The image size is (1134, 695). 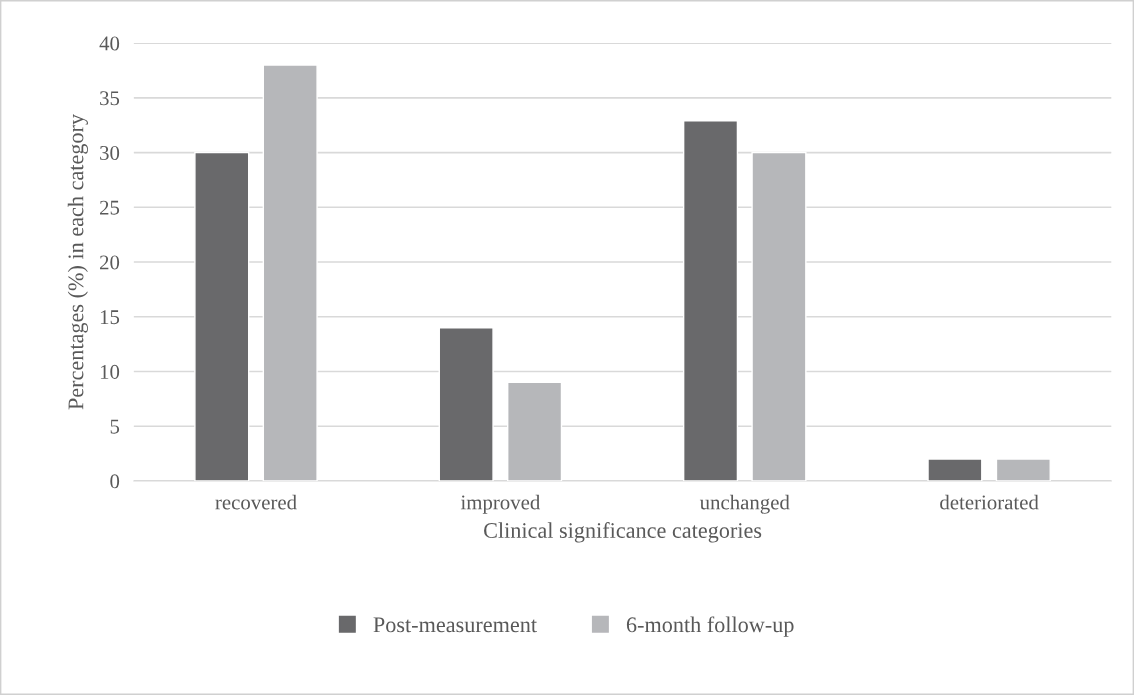 What do you see at coordinates (623, 532) in the screenshot?
I see `x-axis-title: Clinical significance categories` at bounding box center [623, 532].